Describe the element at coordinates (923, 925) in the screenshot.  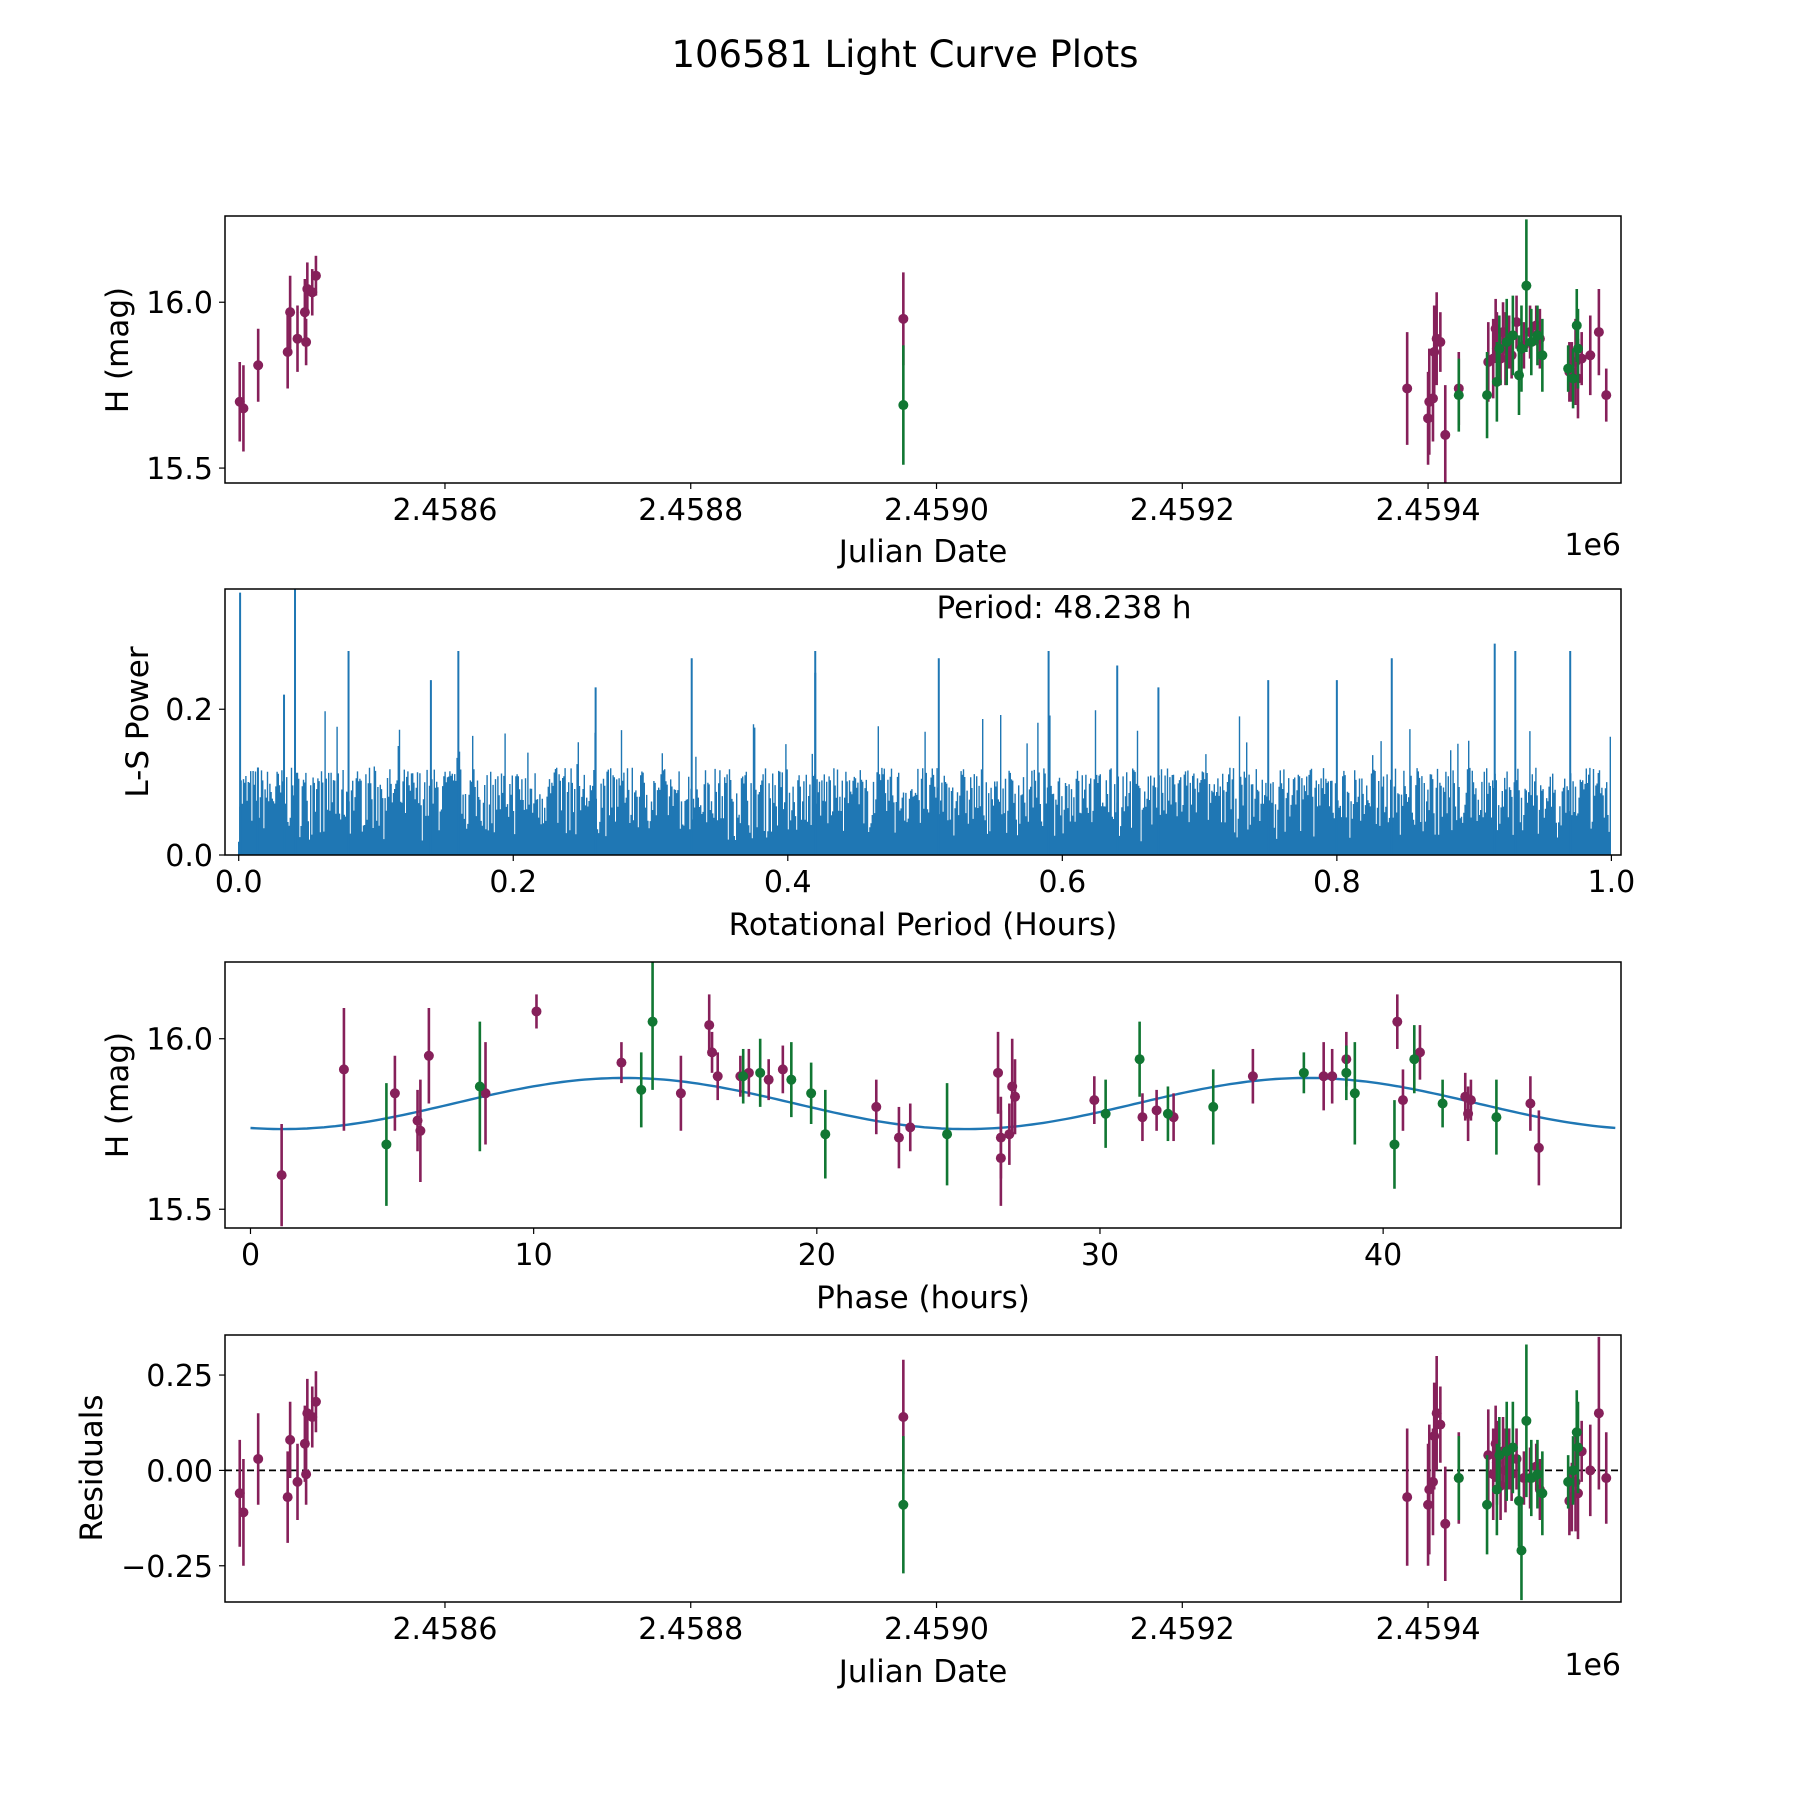
I see `periodogram-xlabel: Rotational Period (Hours)` at that location.